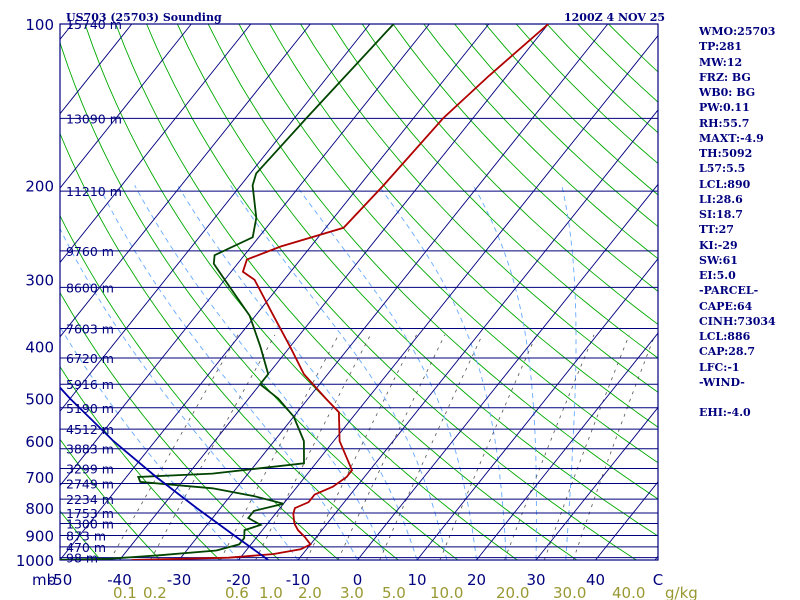 The height and width of the screenshot is (600, 800). I want to click on stability-index: LCL:886, so click(725, 336).